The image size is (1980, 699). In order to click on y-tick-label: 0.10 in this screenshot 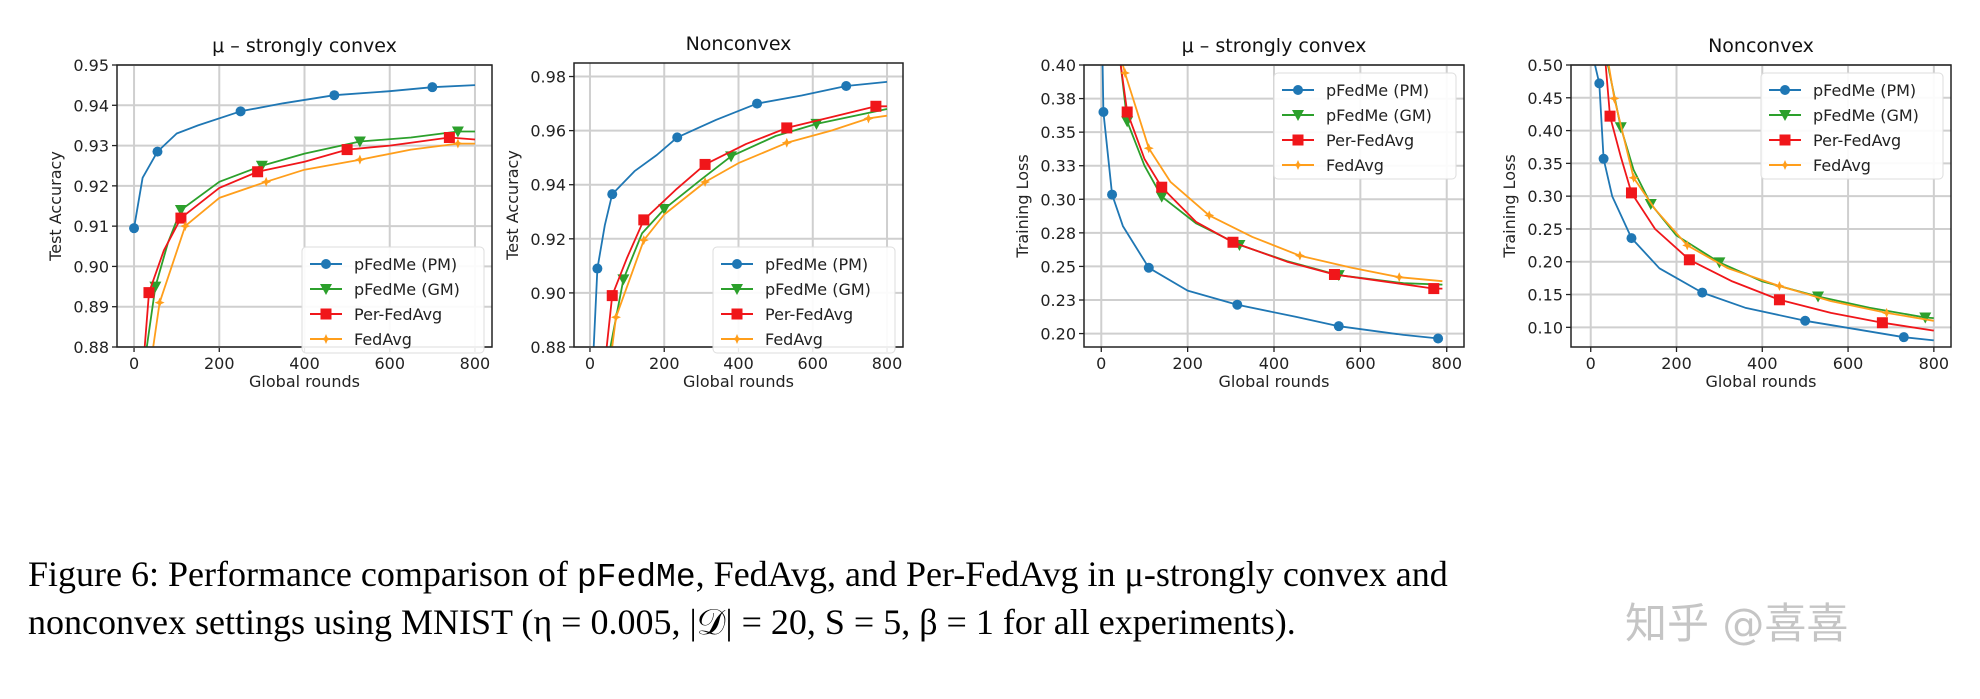, I will do `click(1545, 327)`.